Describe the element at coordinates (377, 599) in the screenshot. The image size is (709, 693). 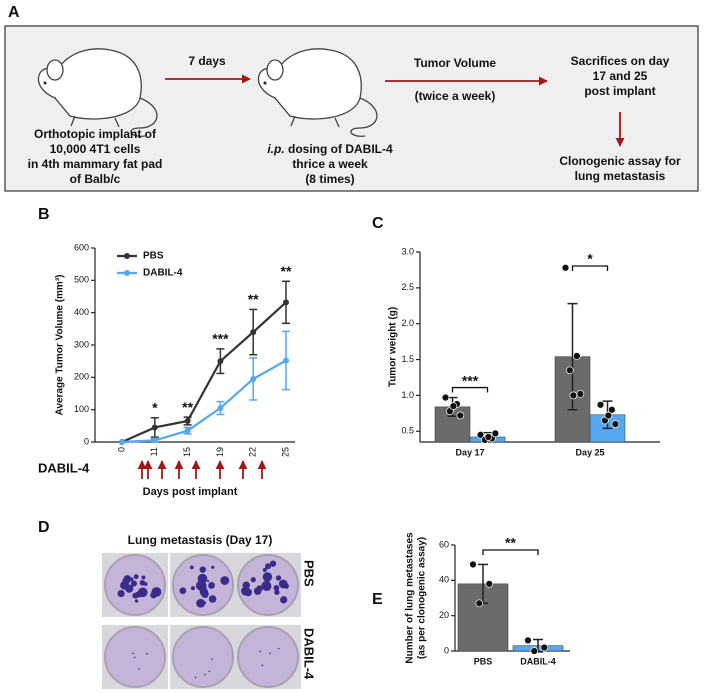
I see `panel-label: E` at that location.